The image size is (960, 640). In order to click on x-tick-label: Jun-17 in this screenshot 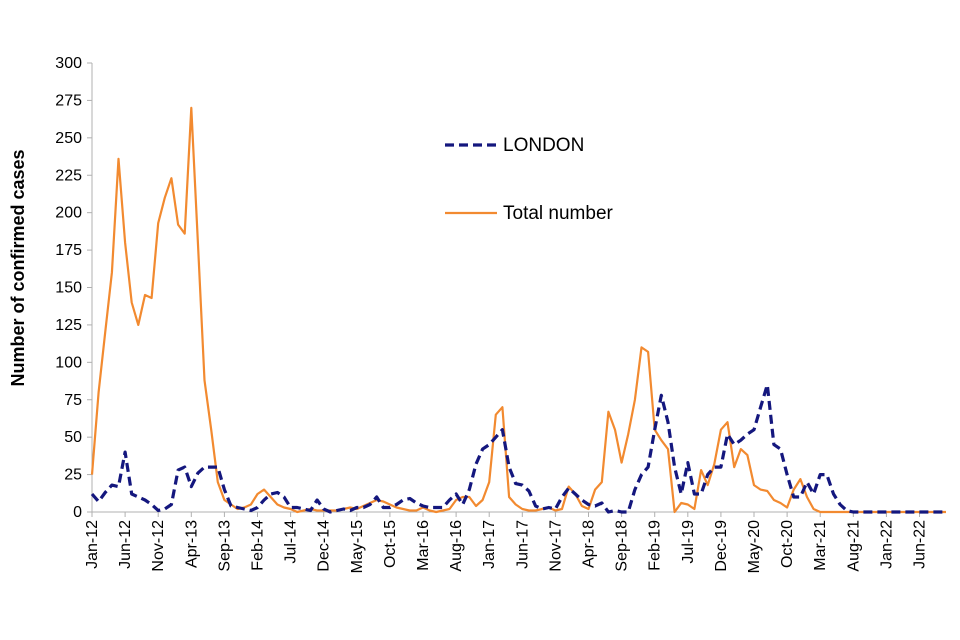, I will do `click(522, 544)`.